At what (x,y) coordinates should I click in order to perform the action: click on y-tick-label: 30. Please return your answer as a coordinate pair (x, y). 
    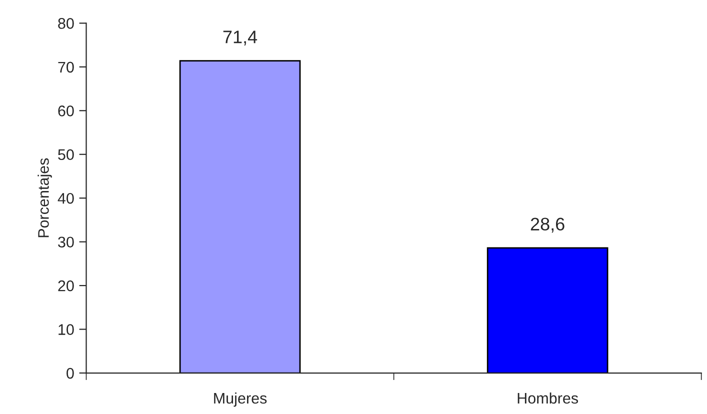
    Looking at the image, I should click on (66, 242).